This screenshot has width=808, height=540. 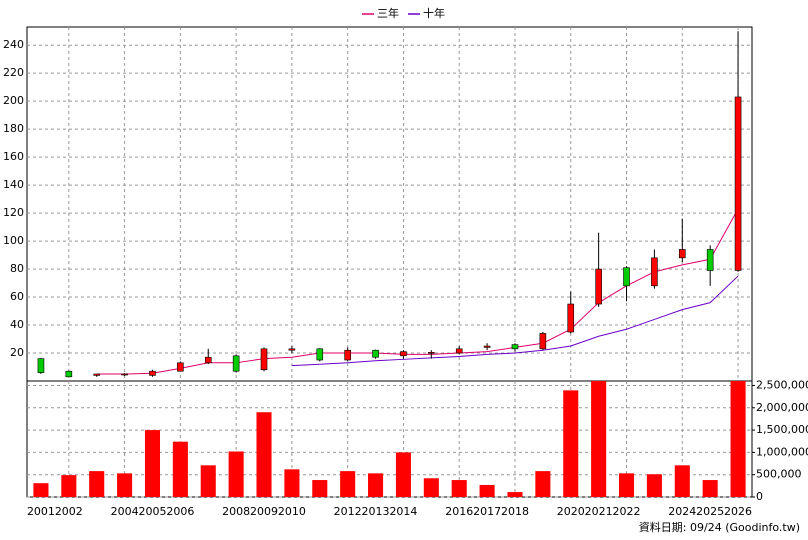 What do you see at coordinates (152, 511) in the screenshot?
I see `x-tick-label: 2005` at bounding box center [152, 511].